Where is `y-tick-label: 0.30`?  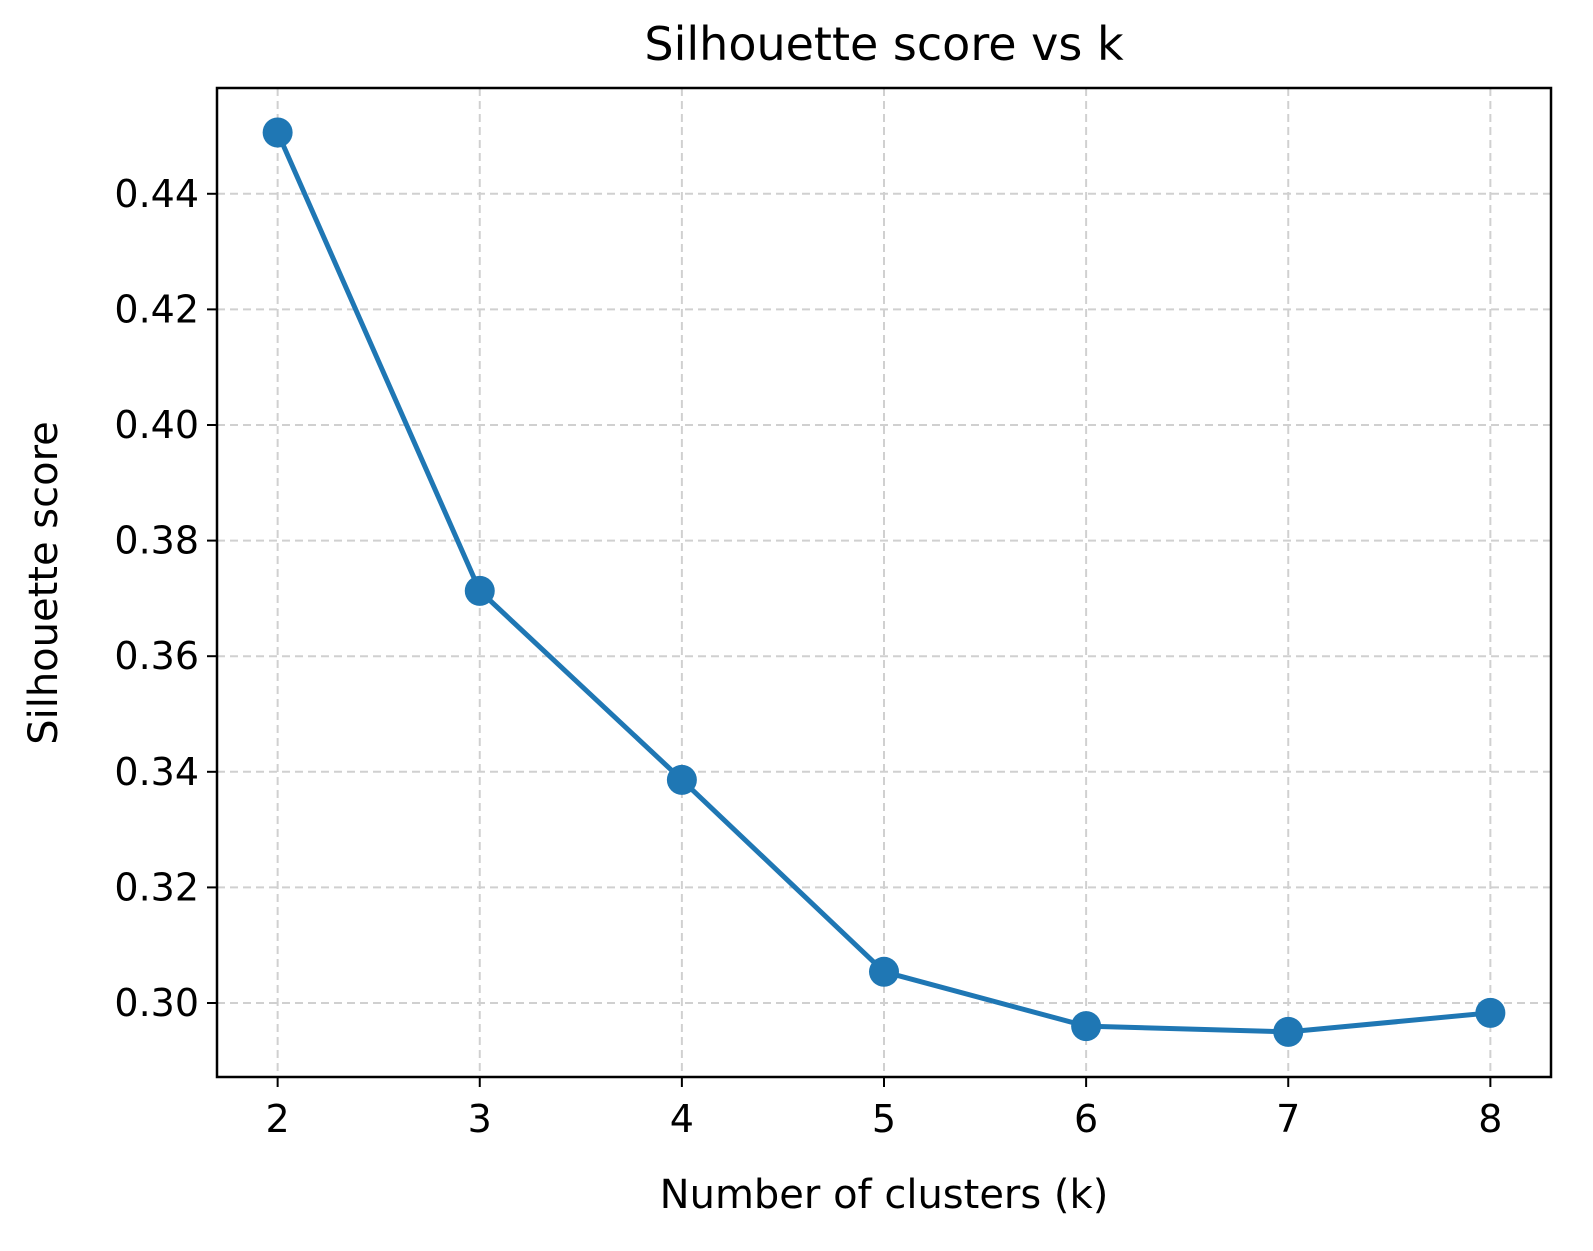 y-tick-label: 0.30 is located at coordinates (156, 1003).